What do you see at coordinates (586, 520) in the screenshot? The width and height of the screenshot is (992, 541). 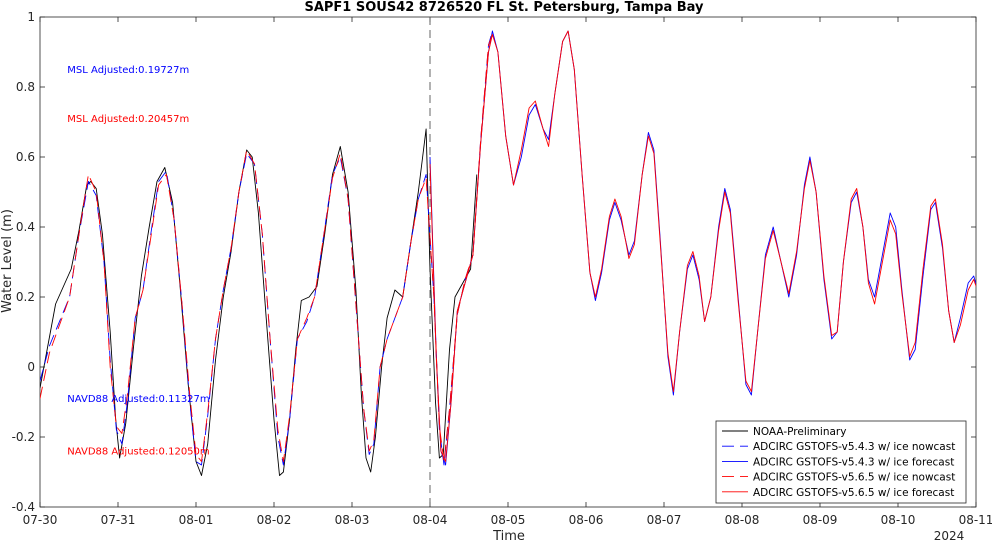 I see `x-tick-label: 08-06` at bounding box center [586, 520].